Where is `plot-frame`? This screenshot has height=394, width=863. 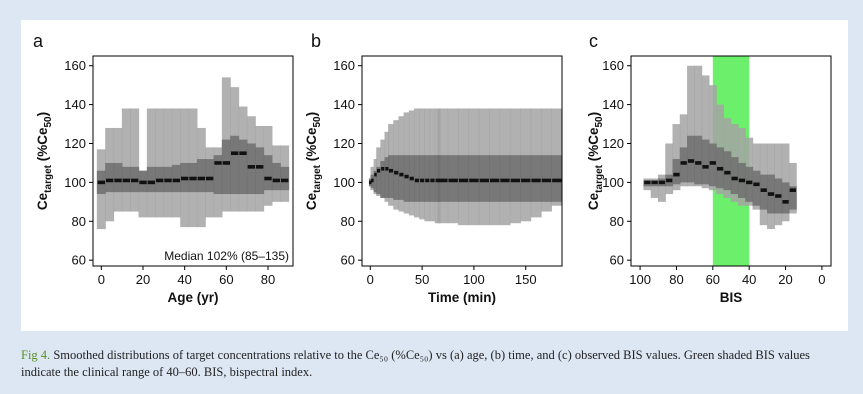
plot-frame is located at coordinates (462, 161).